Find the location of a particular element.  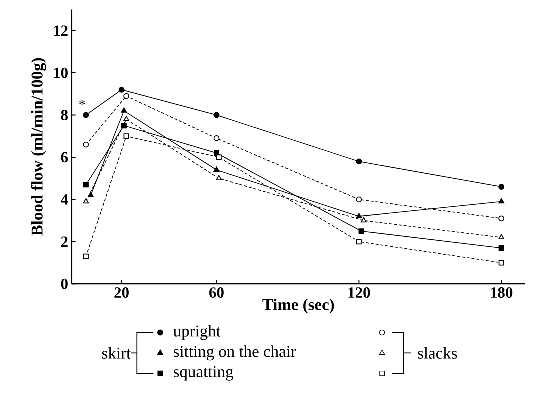

y-tick-label: 10 is located at coordinates (61, 73).